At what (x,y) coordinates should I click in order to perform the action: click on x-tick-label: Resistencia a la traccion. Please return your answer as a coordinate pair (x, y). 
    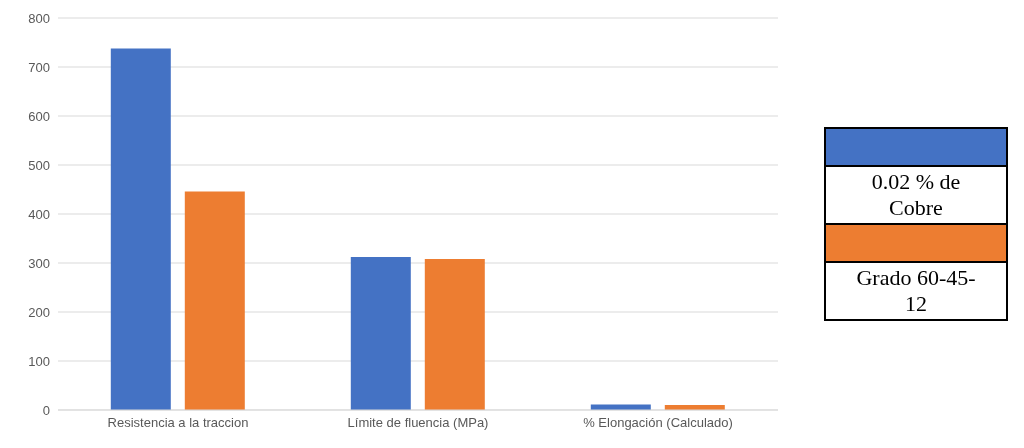
    Looking at the image, I should click on (178, 423).